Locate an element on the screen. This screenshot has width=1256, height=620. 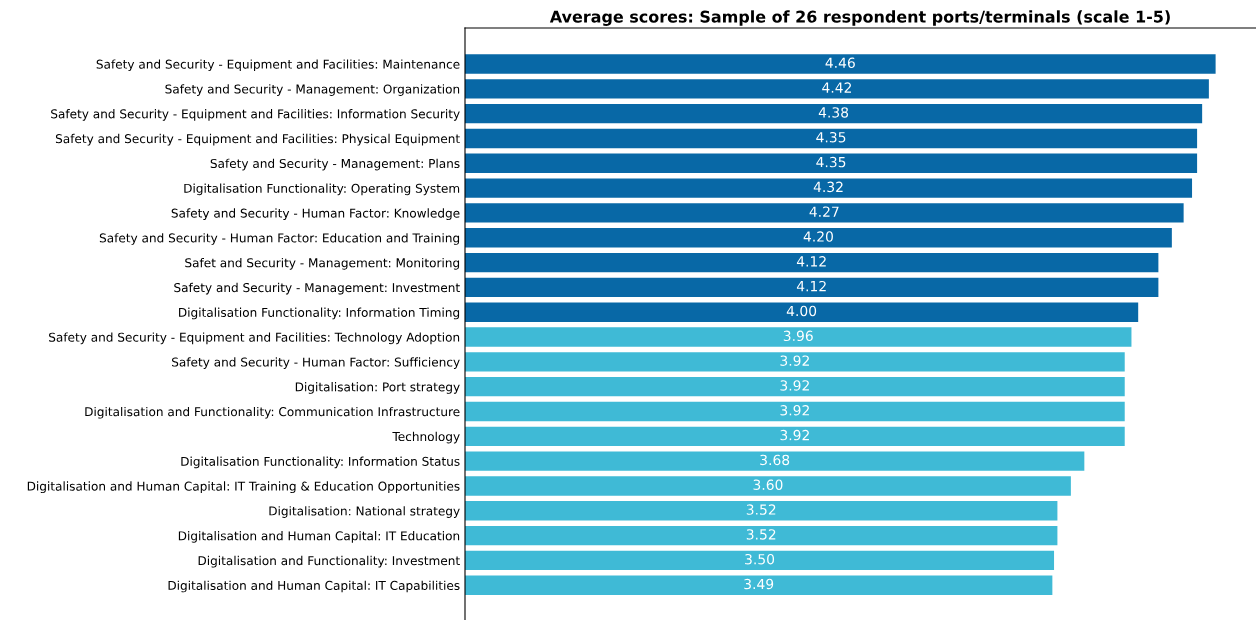
y-tick-label: Safety and Security - Management: Plans is located at coordinates (335, 164).